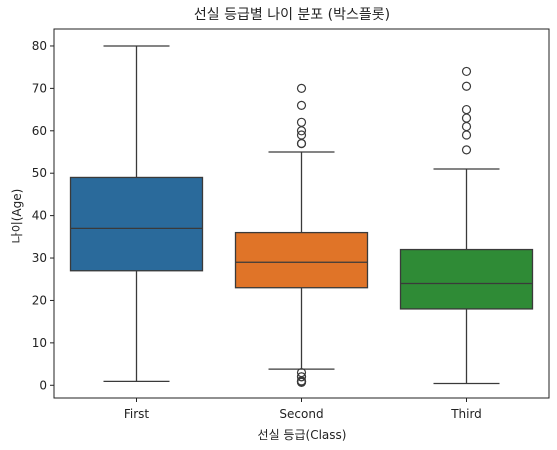 Image resolution: width=557 pixels, height=450 pixels. Describe the element at coordinates (39, 173) in the screenshot. I see `y-tick-label: 50` at that location.